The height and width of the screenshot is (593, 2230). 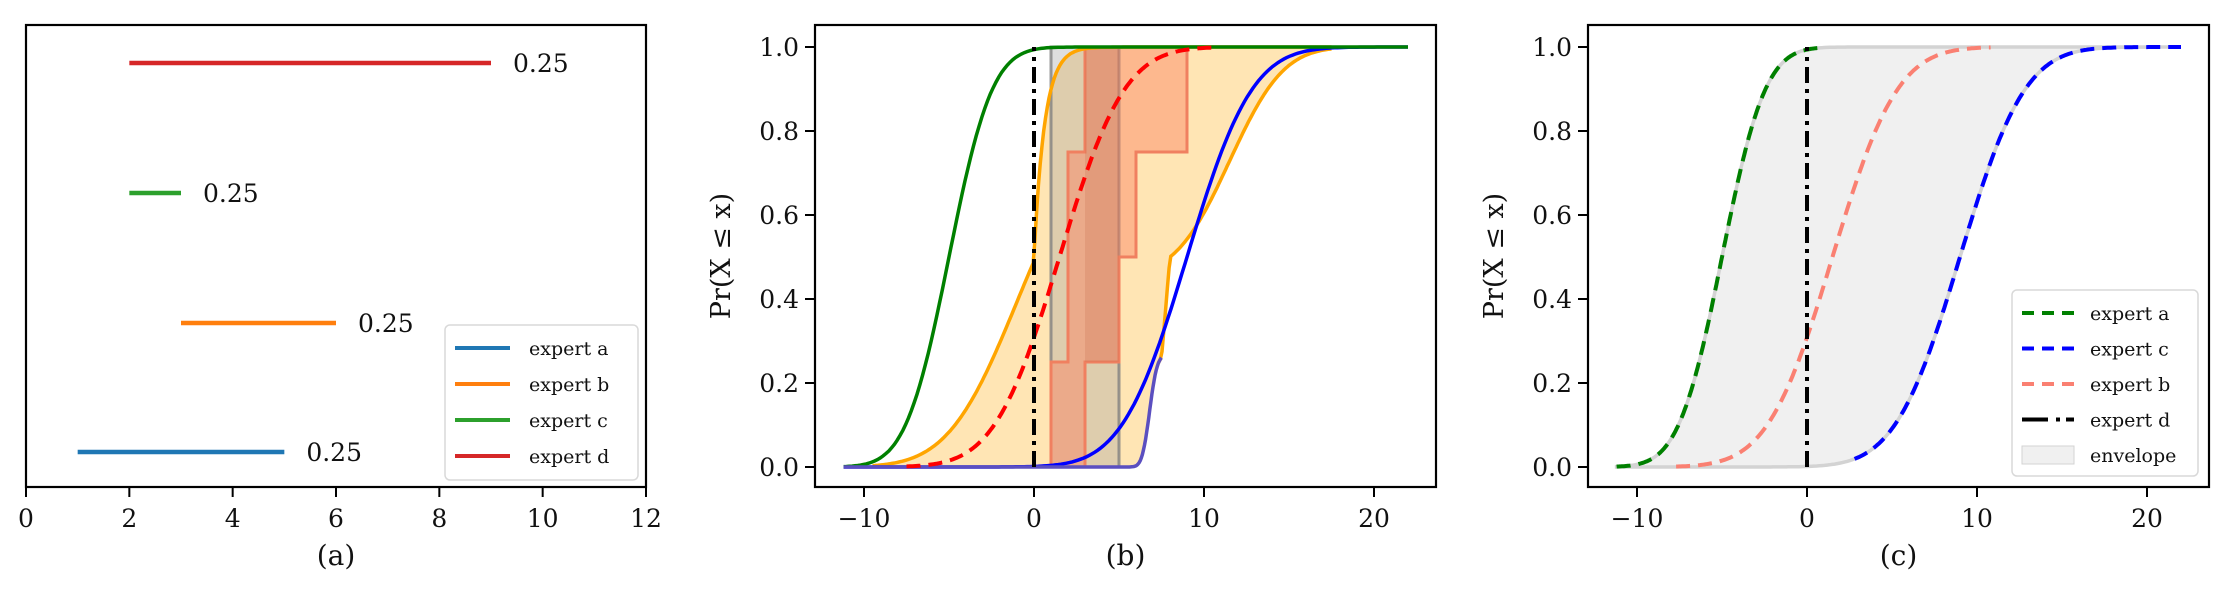 I want to click on x-tick-label: 4, so click(x=233, y=518).